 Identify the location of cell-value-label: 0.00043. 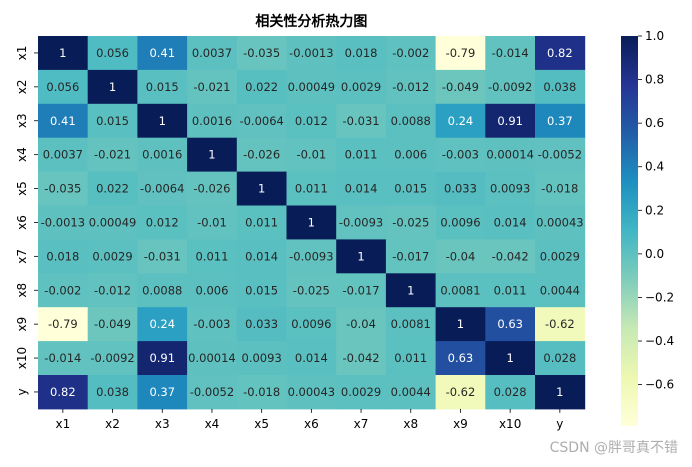
(560, 222).